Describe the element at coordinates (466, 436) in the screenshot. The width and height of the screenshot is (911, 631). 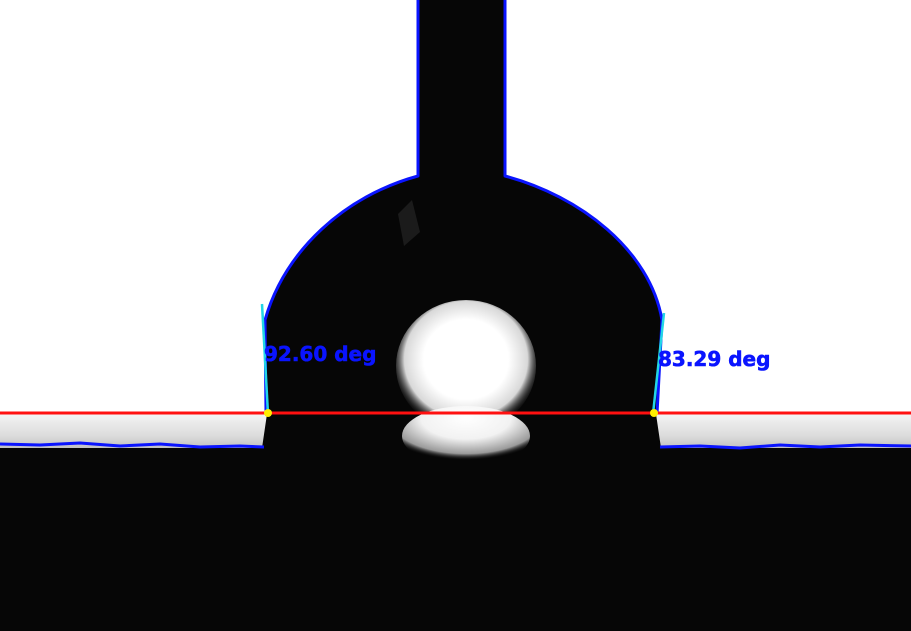
I see `highlight-reflection` at that location.